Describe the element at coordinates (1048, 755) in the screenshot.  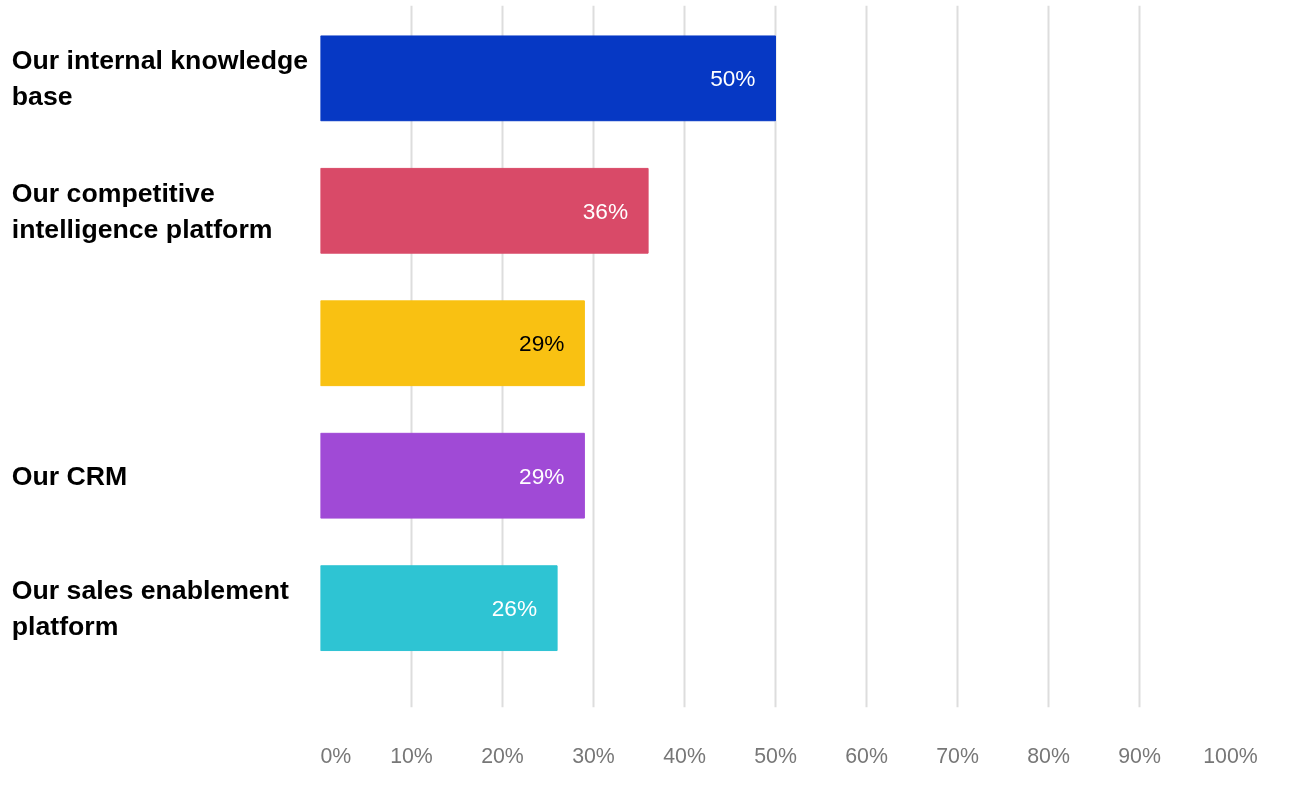
I see `x-tick-label: 80%` at that location.